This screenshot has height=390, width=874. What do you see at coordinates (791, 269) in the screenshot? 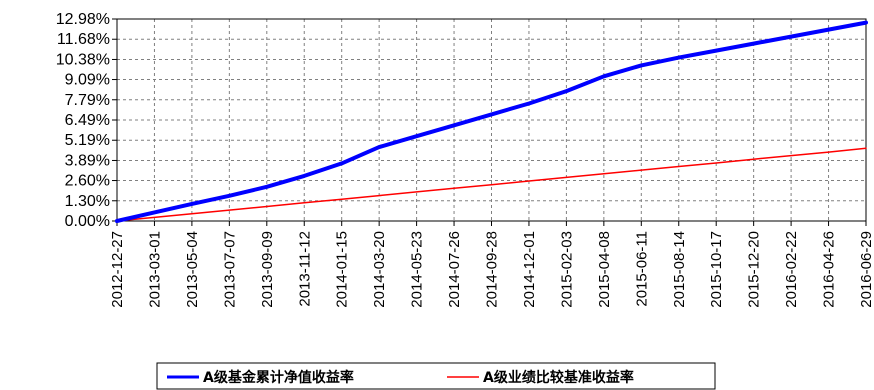
I see `x-tick-label: 2016-02-22` at bounding box center [791, 269].